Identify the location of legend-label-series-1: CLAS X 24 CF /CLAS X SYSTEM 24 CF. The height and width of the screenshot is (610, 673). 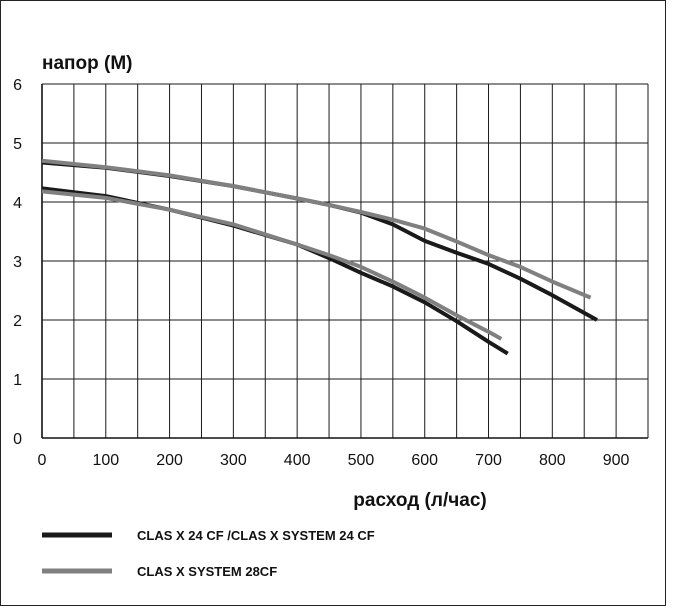
(256, 535).